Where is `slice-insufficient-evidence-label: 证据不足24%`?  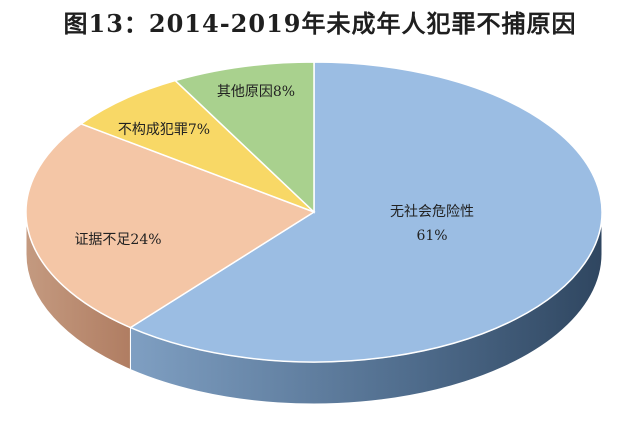 slice-insufficient-evidence-label: 证据不足24% is located at coordinates (117, 240).